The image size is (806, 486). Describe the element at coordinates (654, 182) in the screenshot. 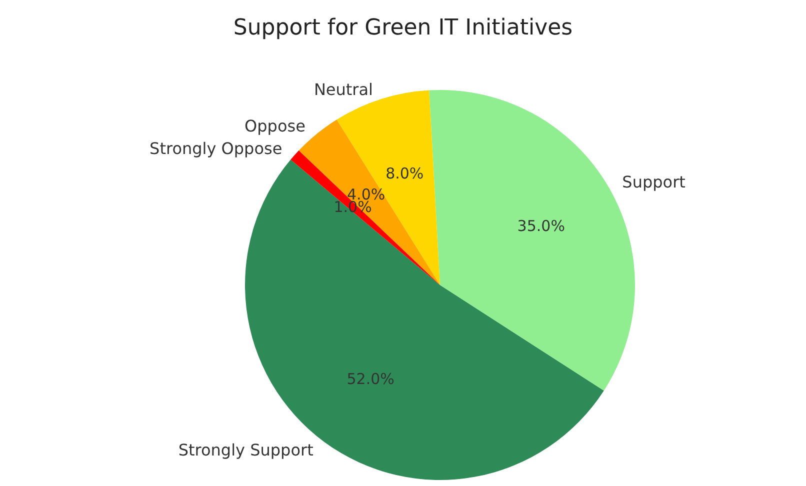

I see `slice-label: Support` at that location.